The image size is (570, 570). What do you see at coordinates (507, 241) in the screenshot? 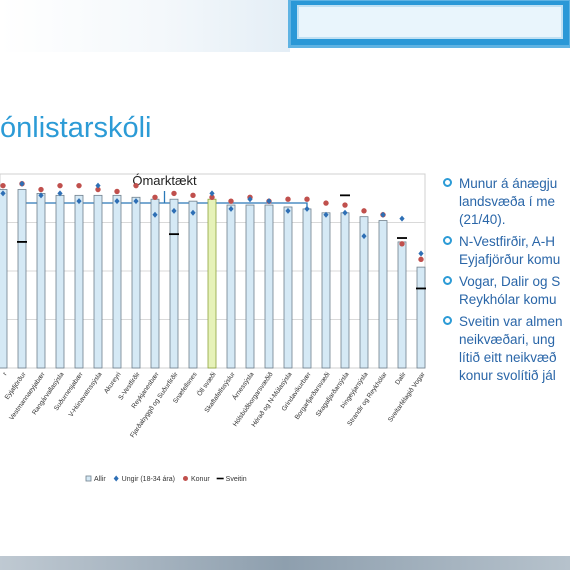
I see `bullet-text-line: N-Vestfirðir, A-H` at bounding box center [507, 241].